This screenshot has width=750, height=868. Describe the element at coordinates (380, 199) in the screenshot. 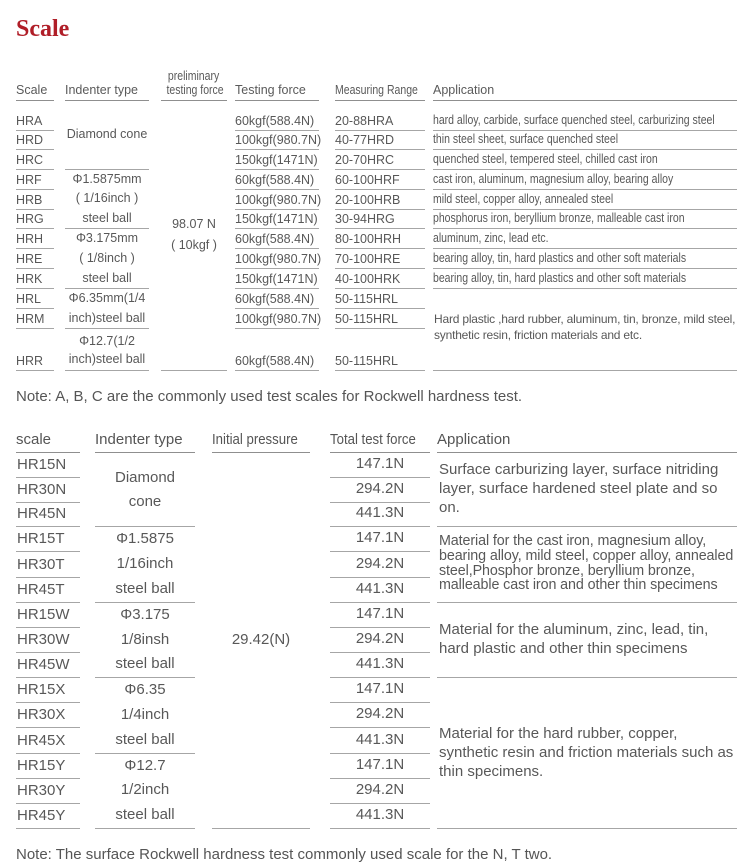

I see `t1-range-cell: 20-100HRB` at that location.